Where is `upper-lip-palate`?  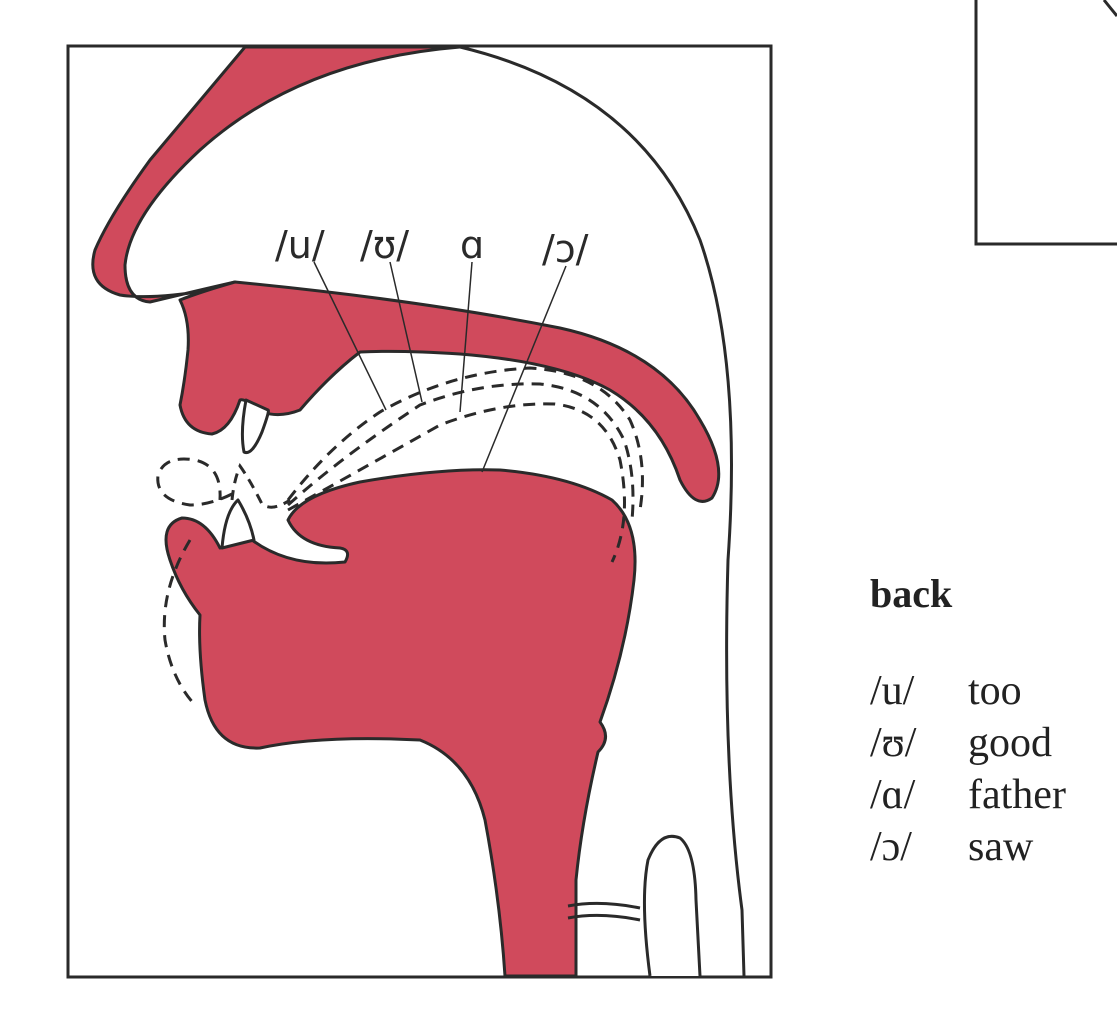
upper-lip-palate is located at coordinates (449, 391).